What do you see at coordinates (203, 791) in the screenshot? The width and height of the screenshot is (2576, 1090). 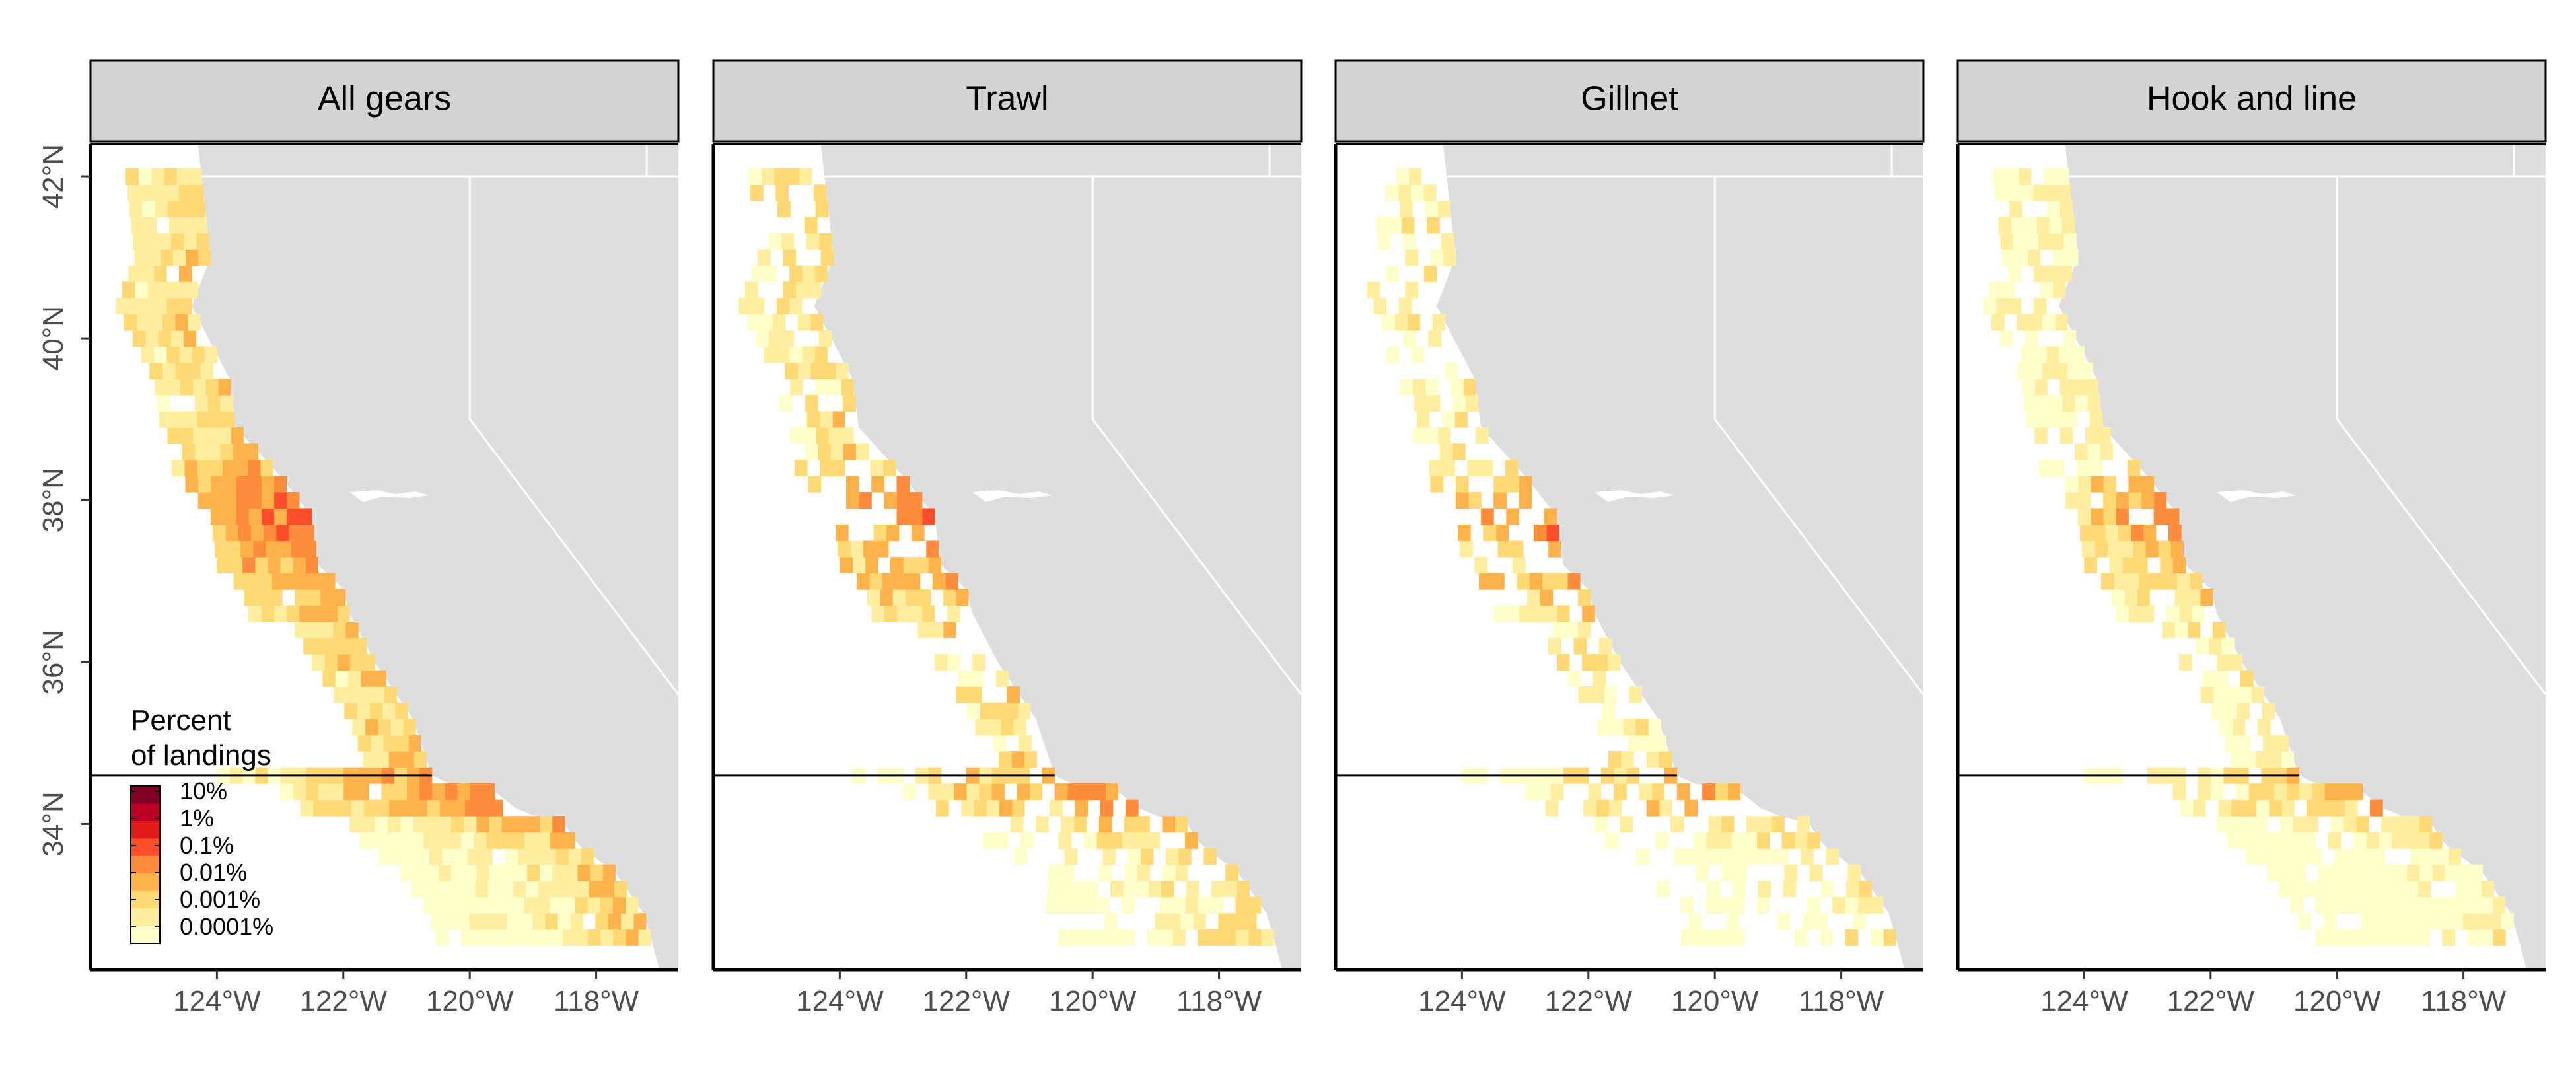 I see `legend-label: 10%` at bounding box center [203, 791].